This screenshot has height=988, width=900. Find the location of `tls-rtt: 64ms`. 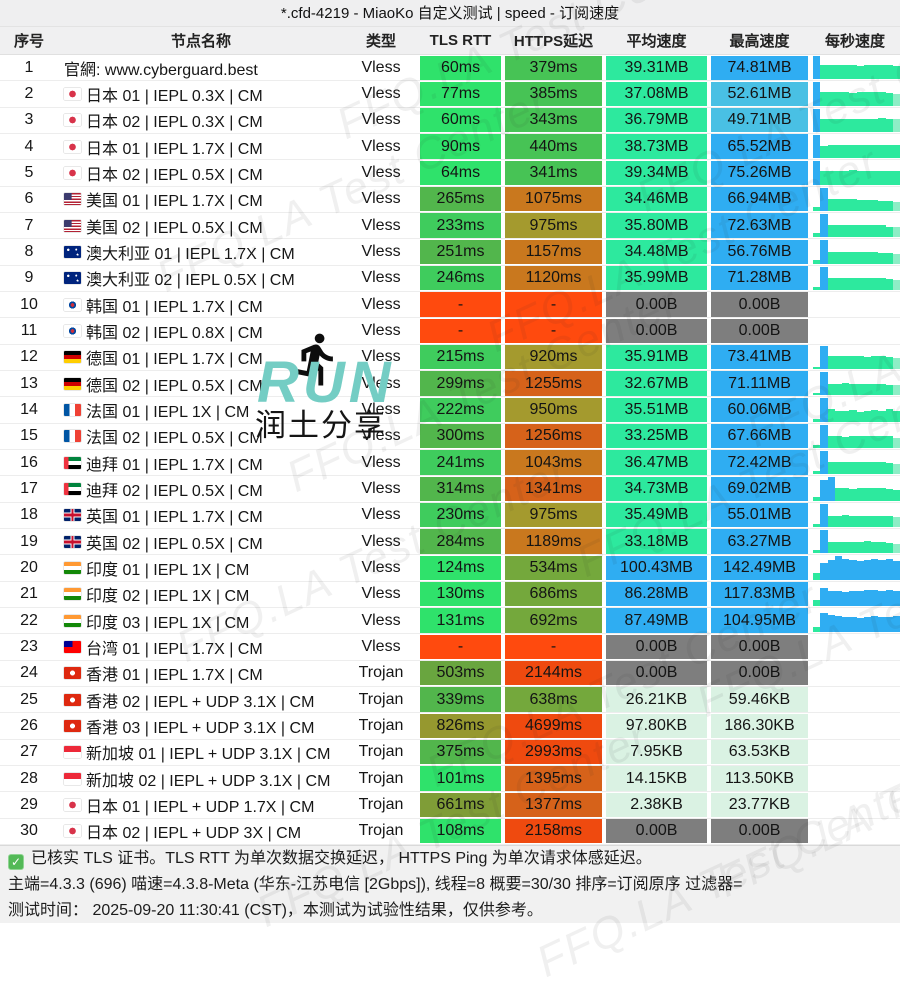

tls-rtt: 64ms is located at coordinates (460, 173).